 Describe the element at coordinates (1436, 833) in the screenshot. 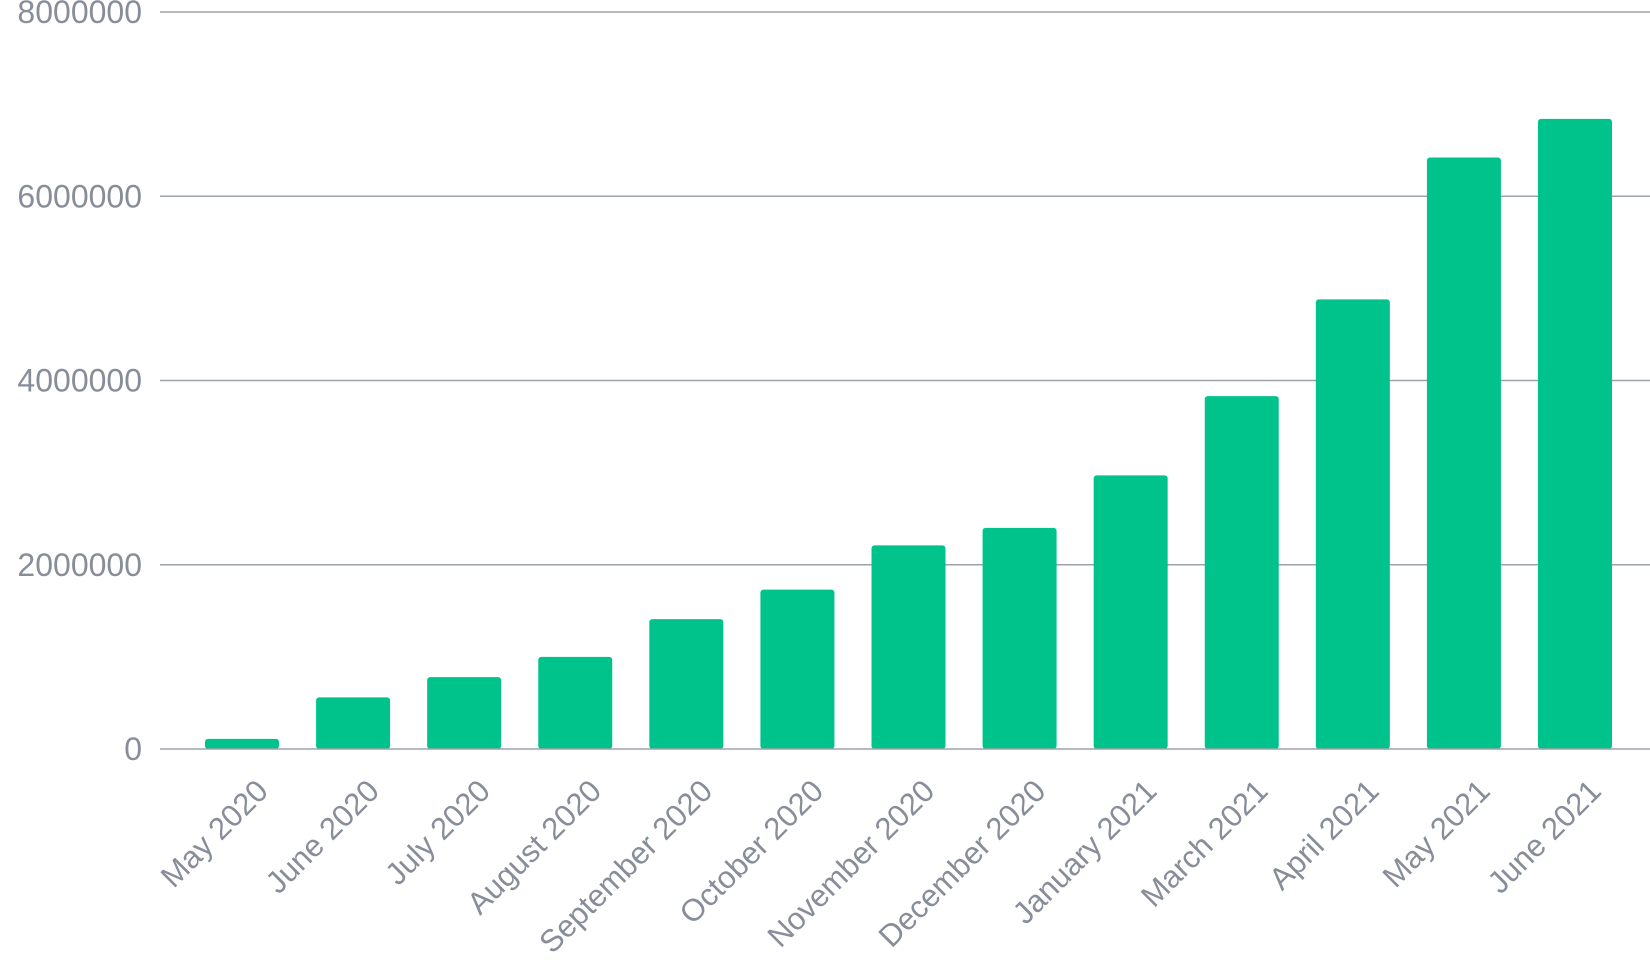

I see `x-tick-label: May 2021` at that location.